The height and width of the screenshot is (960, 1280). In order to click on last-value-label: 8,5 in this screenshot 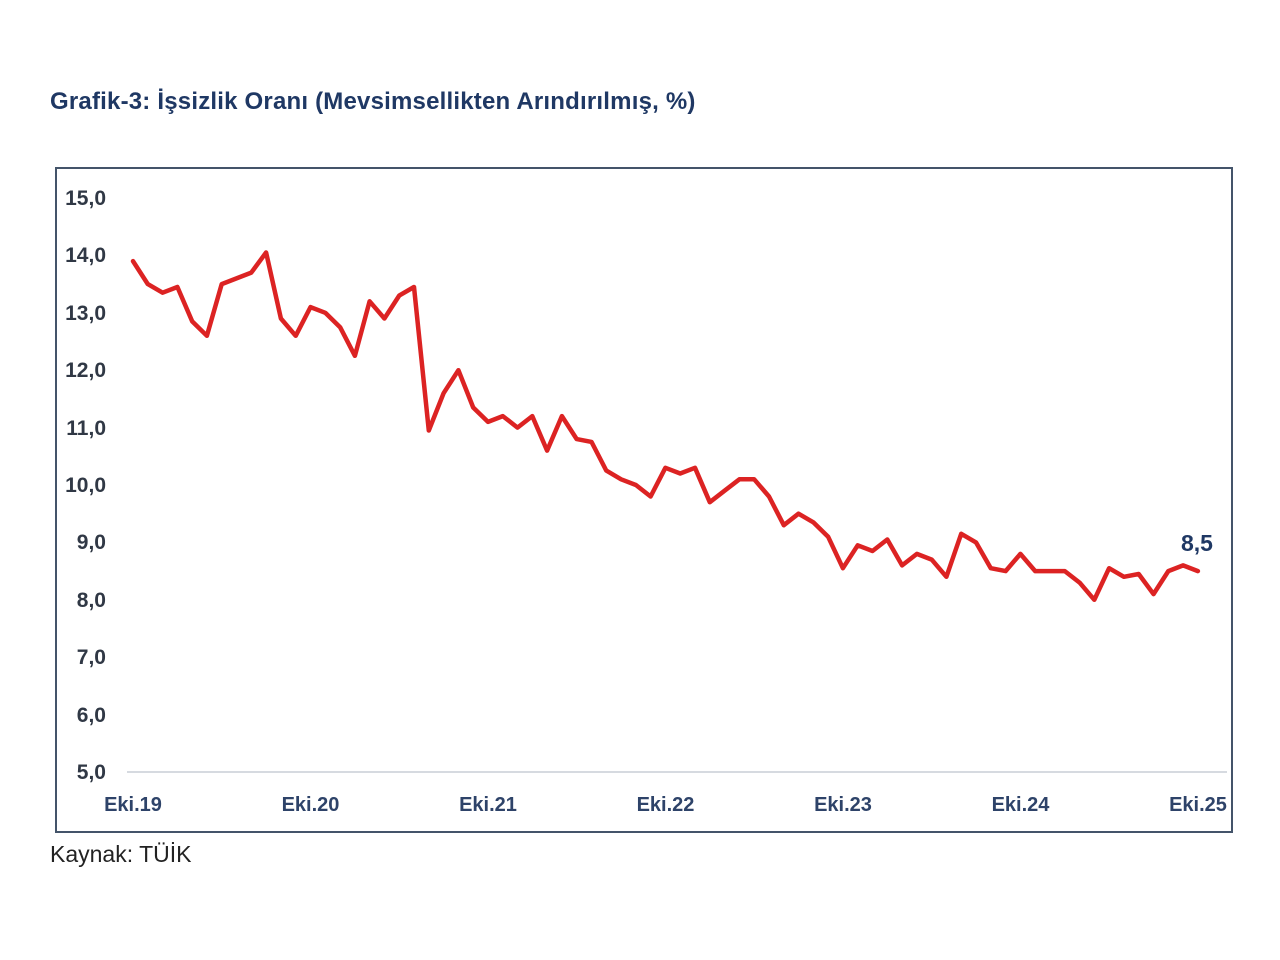, I will do `click(1197, 543)`.